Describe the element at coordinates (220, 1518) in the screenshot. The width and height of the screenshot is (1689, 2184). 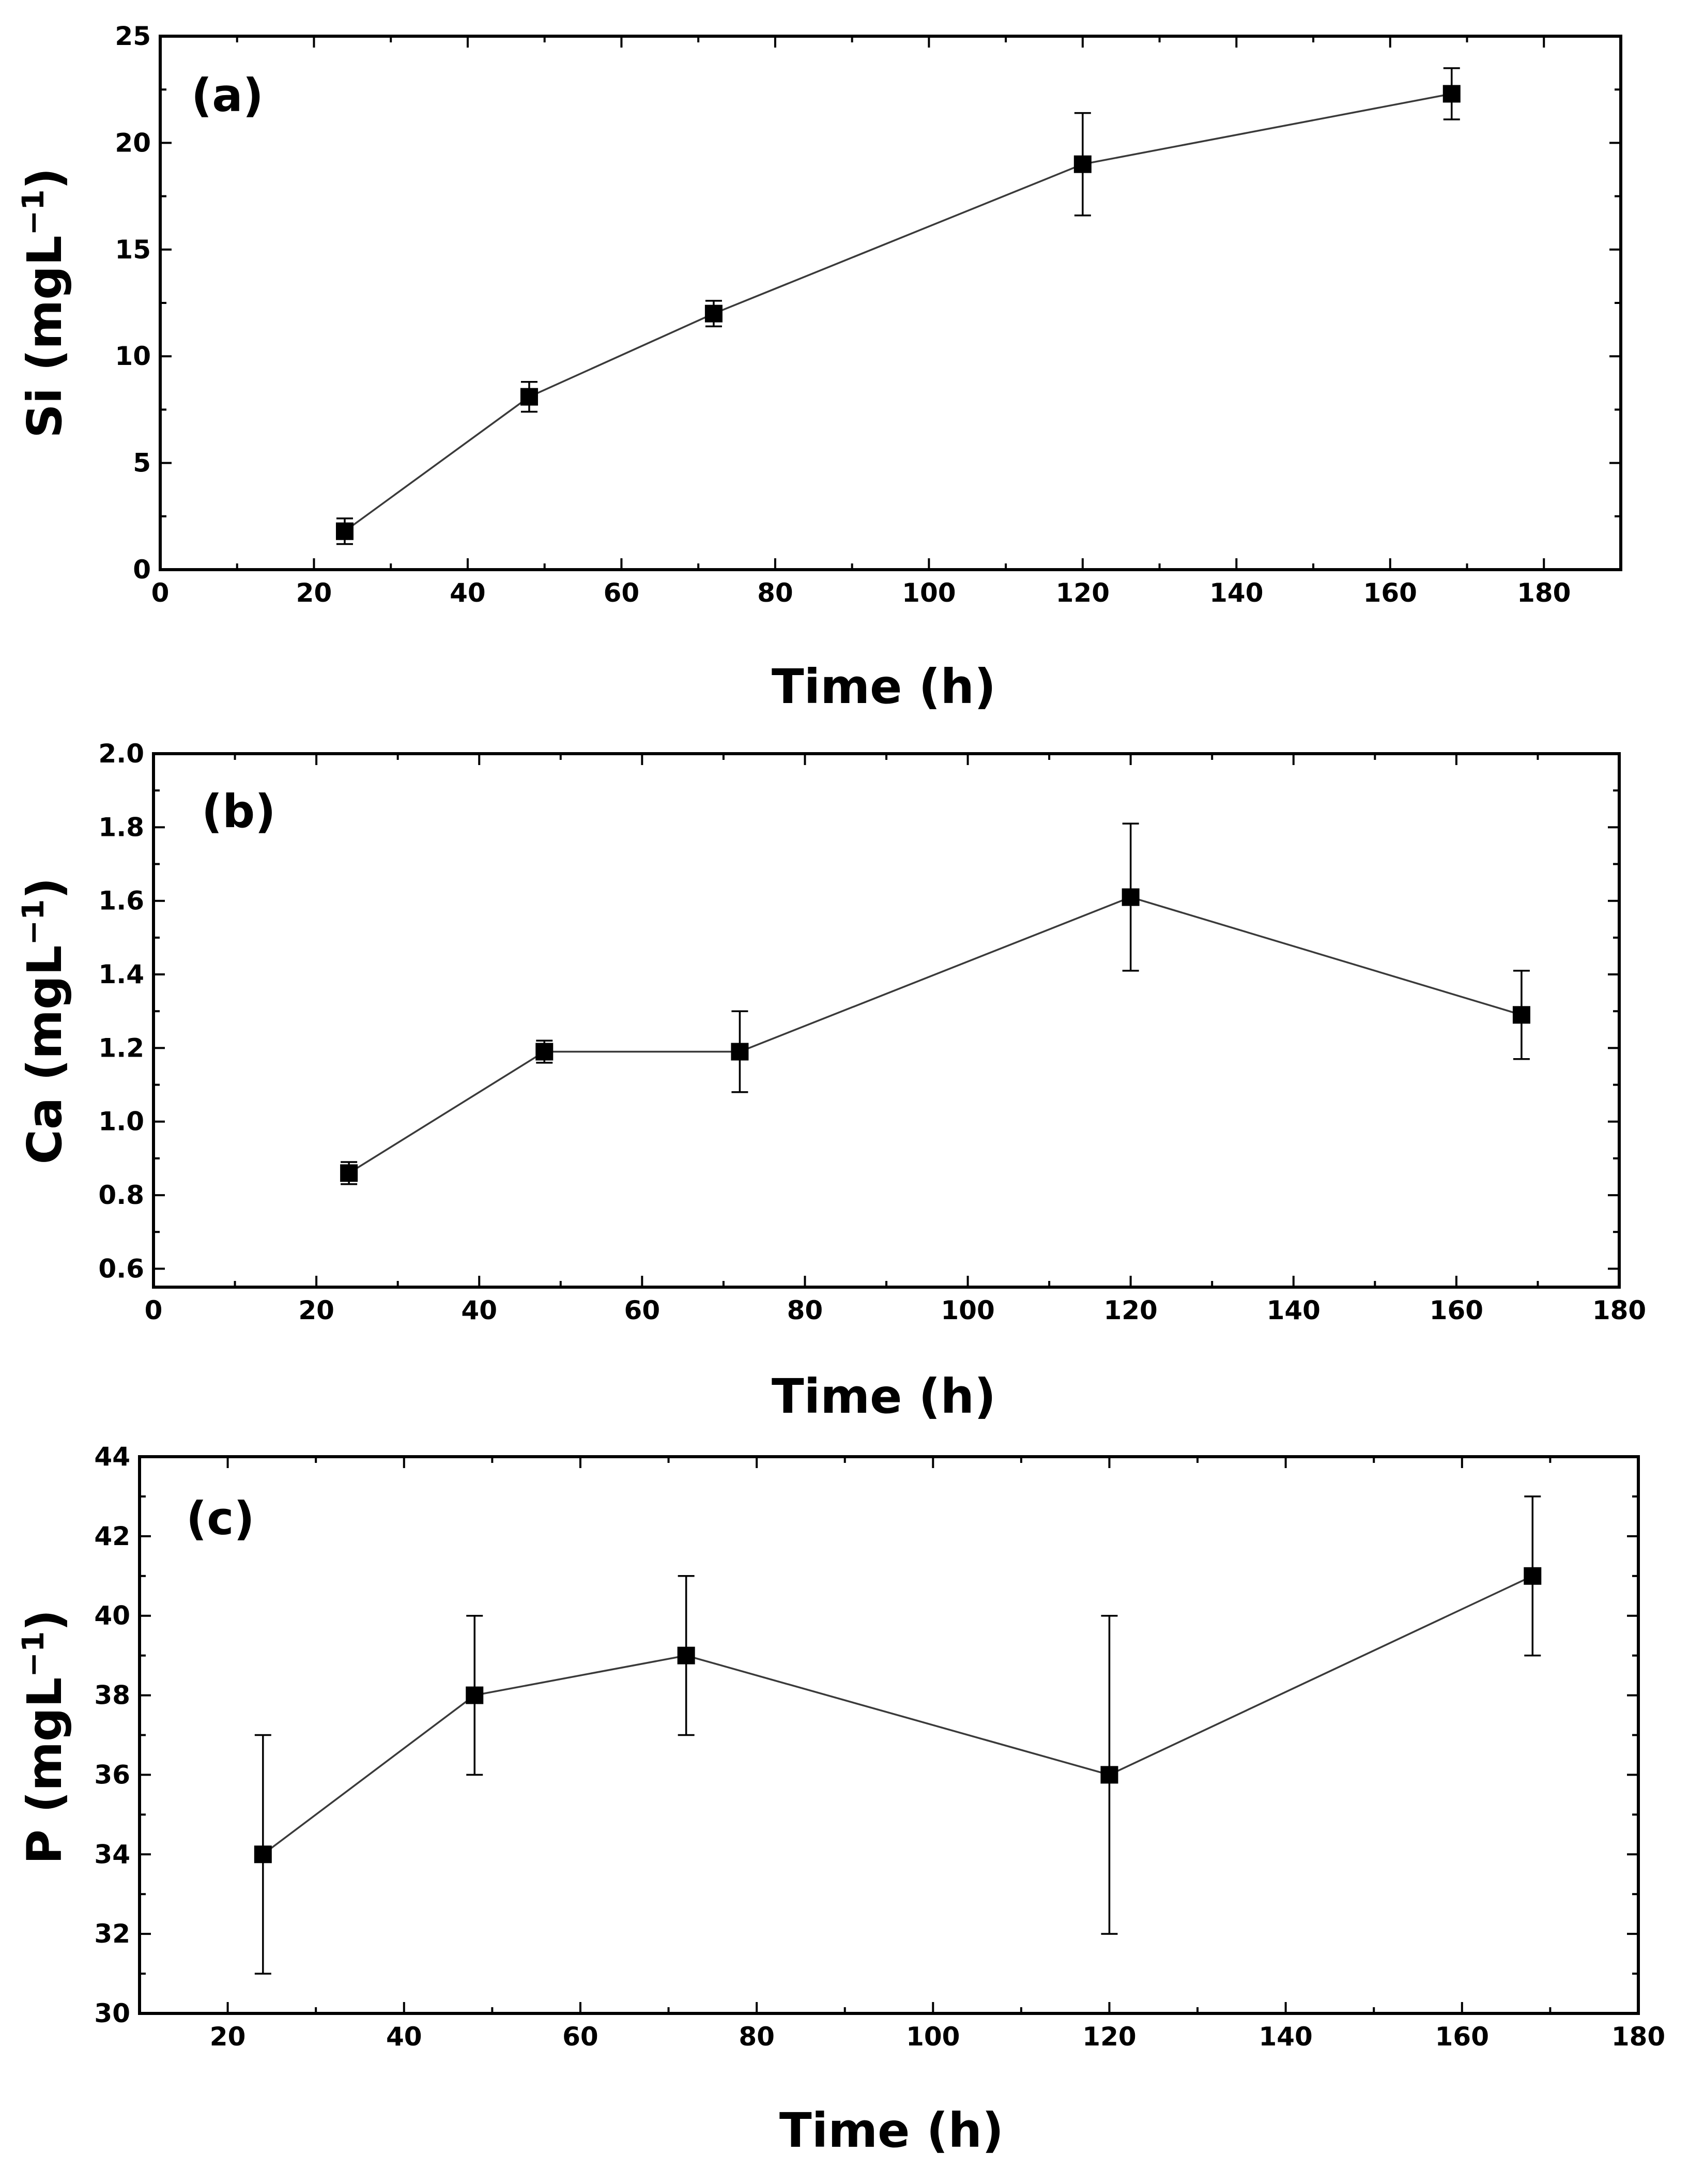
I see `panel-label-c: (c)` at that location.